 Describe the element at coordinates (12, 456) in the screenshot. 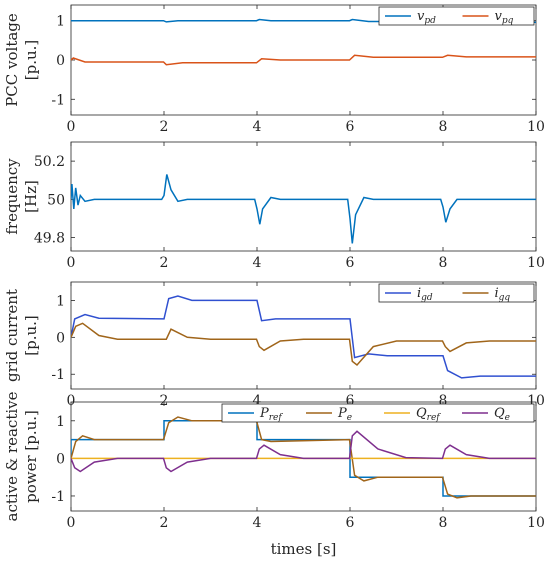

I see `y-axis-label: active & reactive` at that location.